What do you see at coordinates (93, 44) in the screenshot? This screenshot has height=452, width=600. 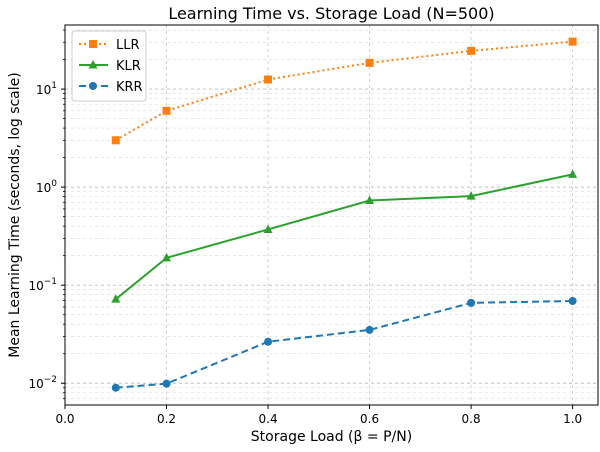 I see `legend-marker-llr` at bounding box center [93, 44].